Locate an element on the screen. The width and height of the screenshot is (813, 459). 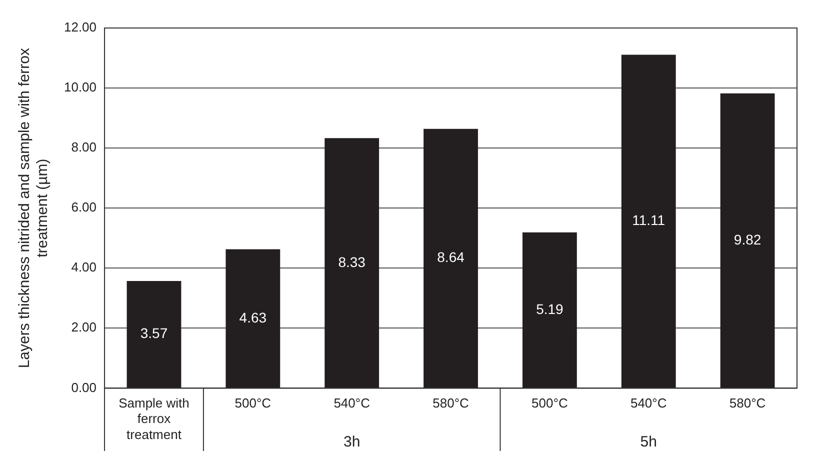
data-label: 9.82 is located at coordinates (748, 239).